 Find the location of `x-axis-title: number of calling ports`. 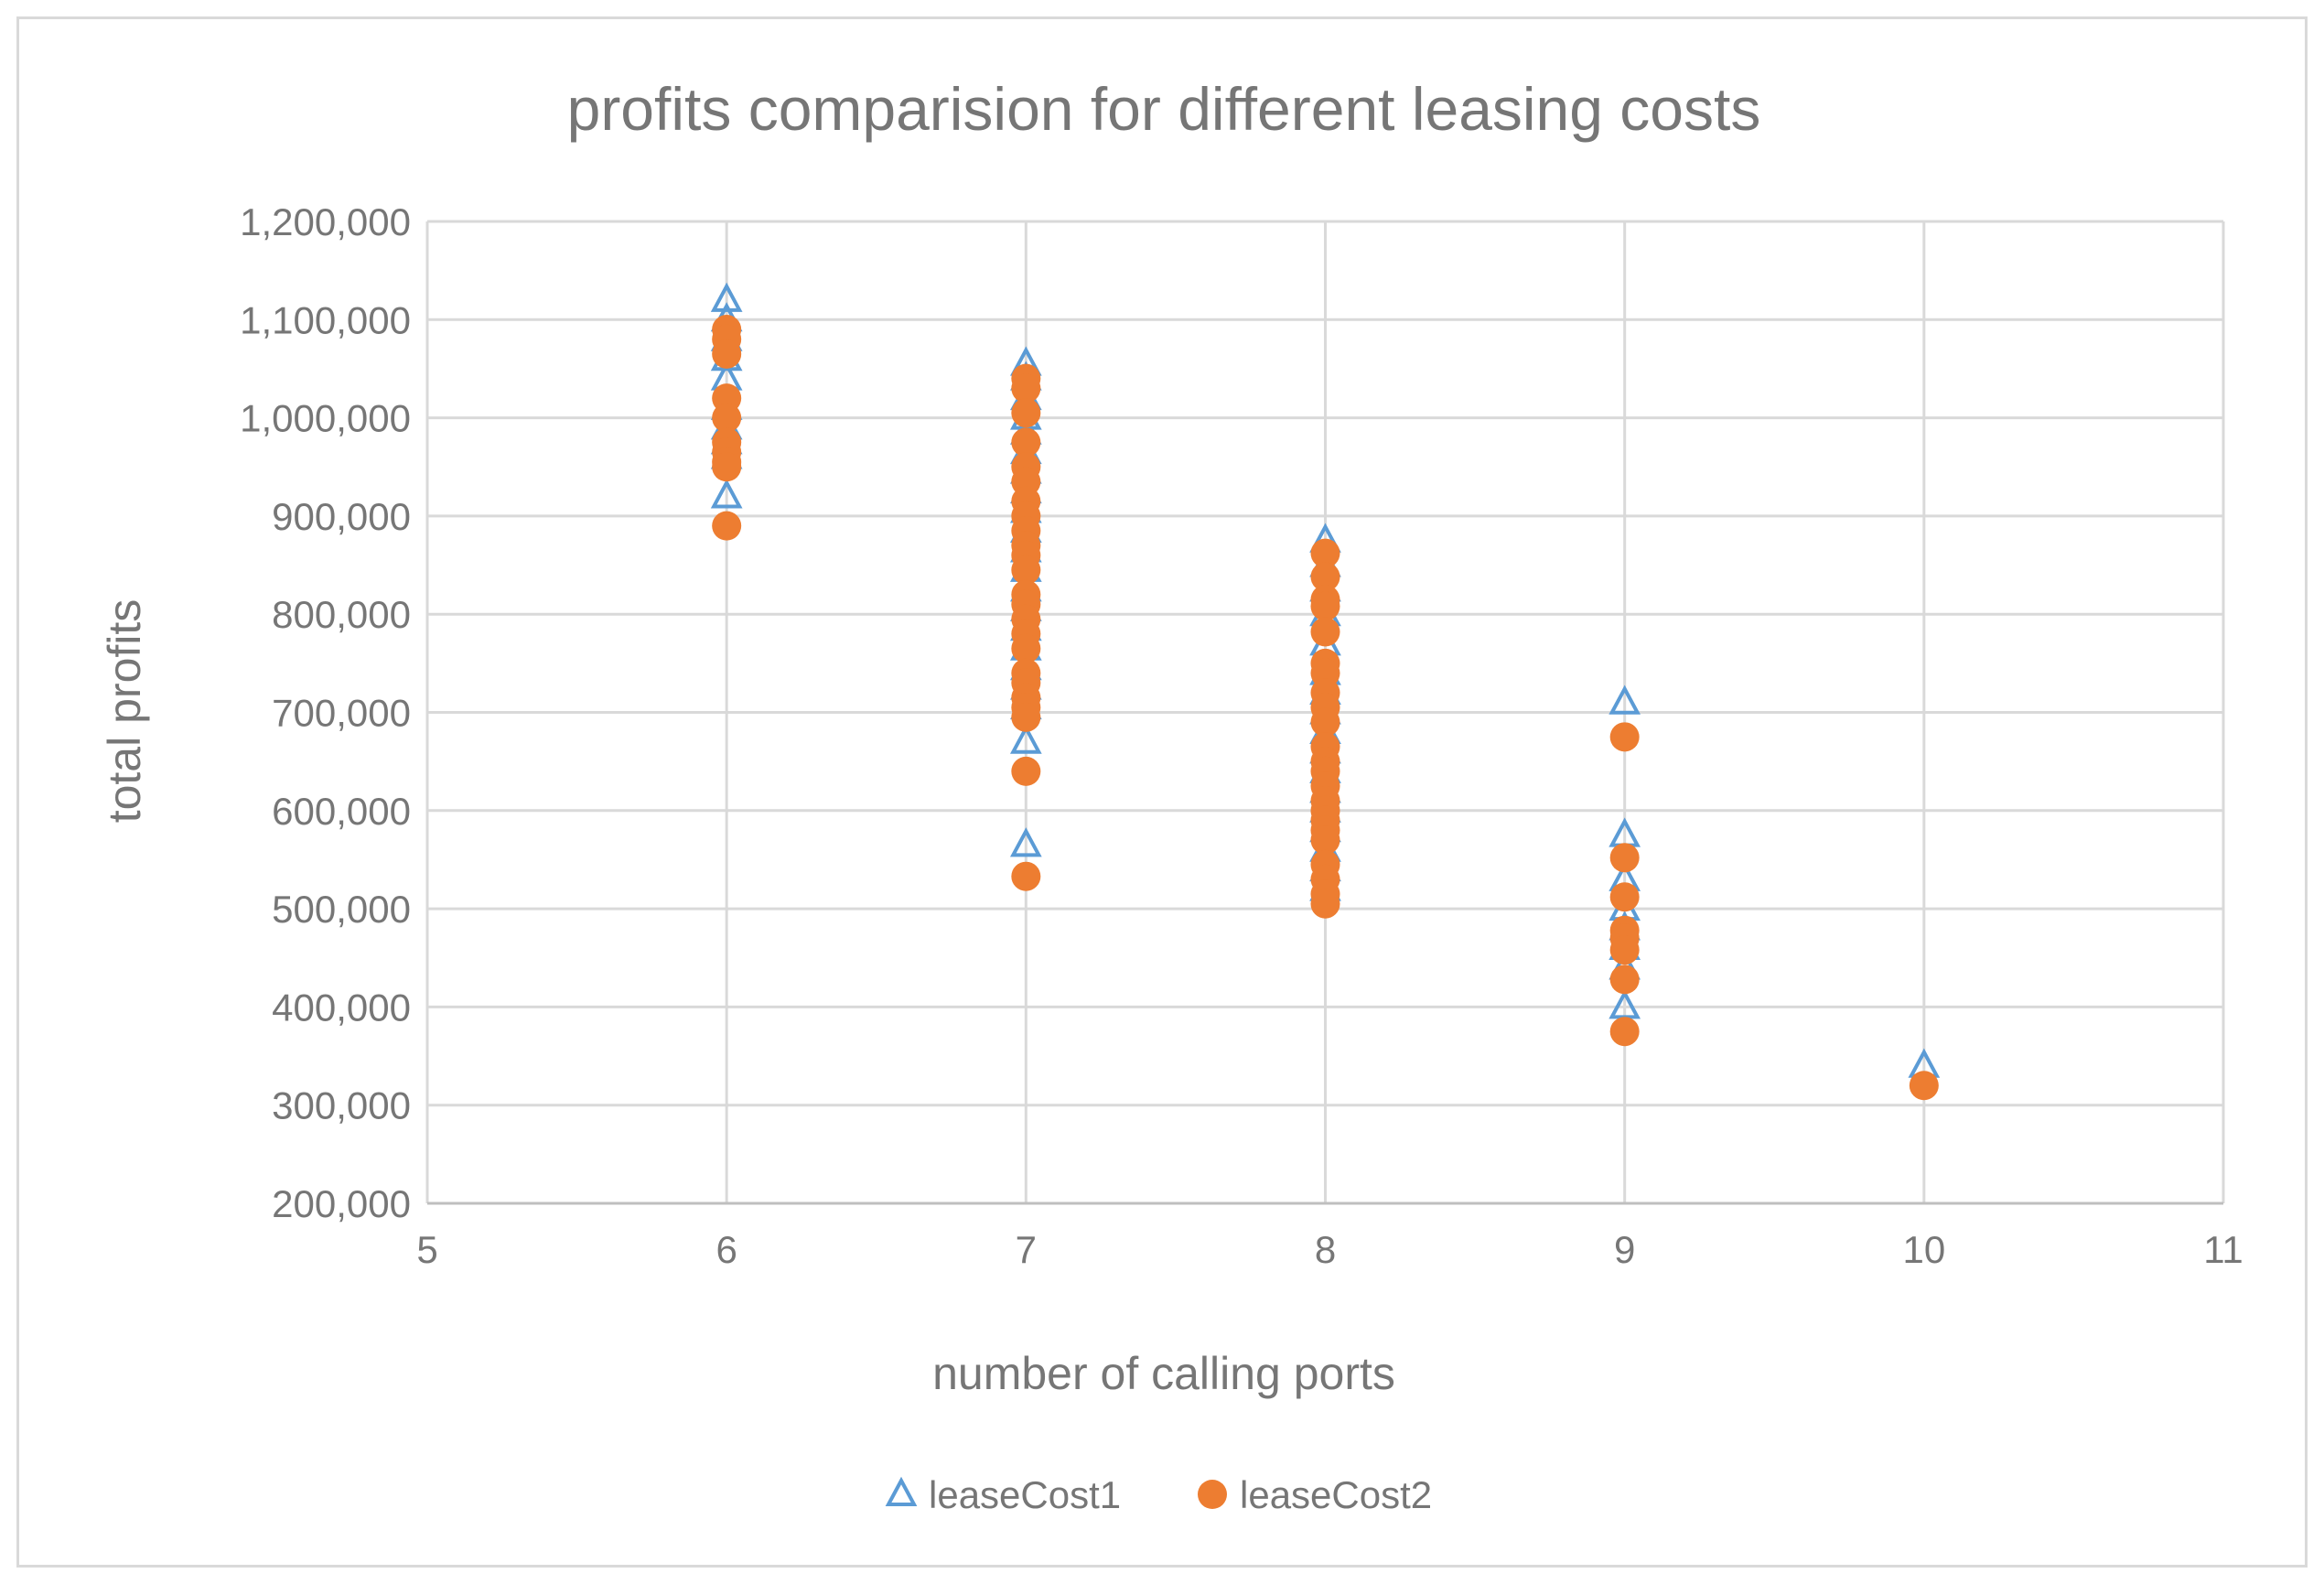

x-axis-title: number of calling ports is located at coordinates (1163, 1373).